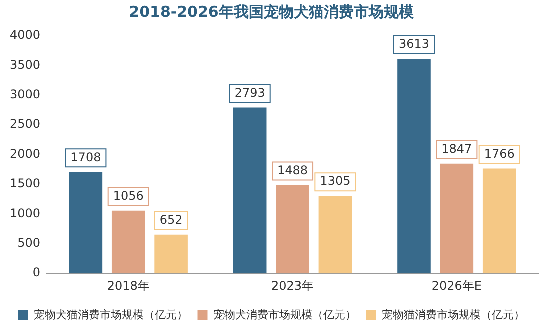 The width and height of the screenshot is (553, 335). I want to click on data-label: 1305, so click(335, 181).